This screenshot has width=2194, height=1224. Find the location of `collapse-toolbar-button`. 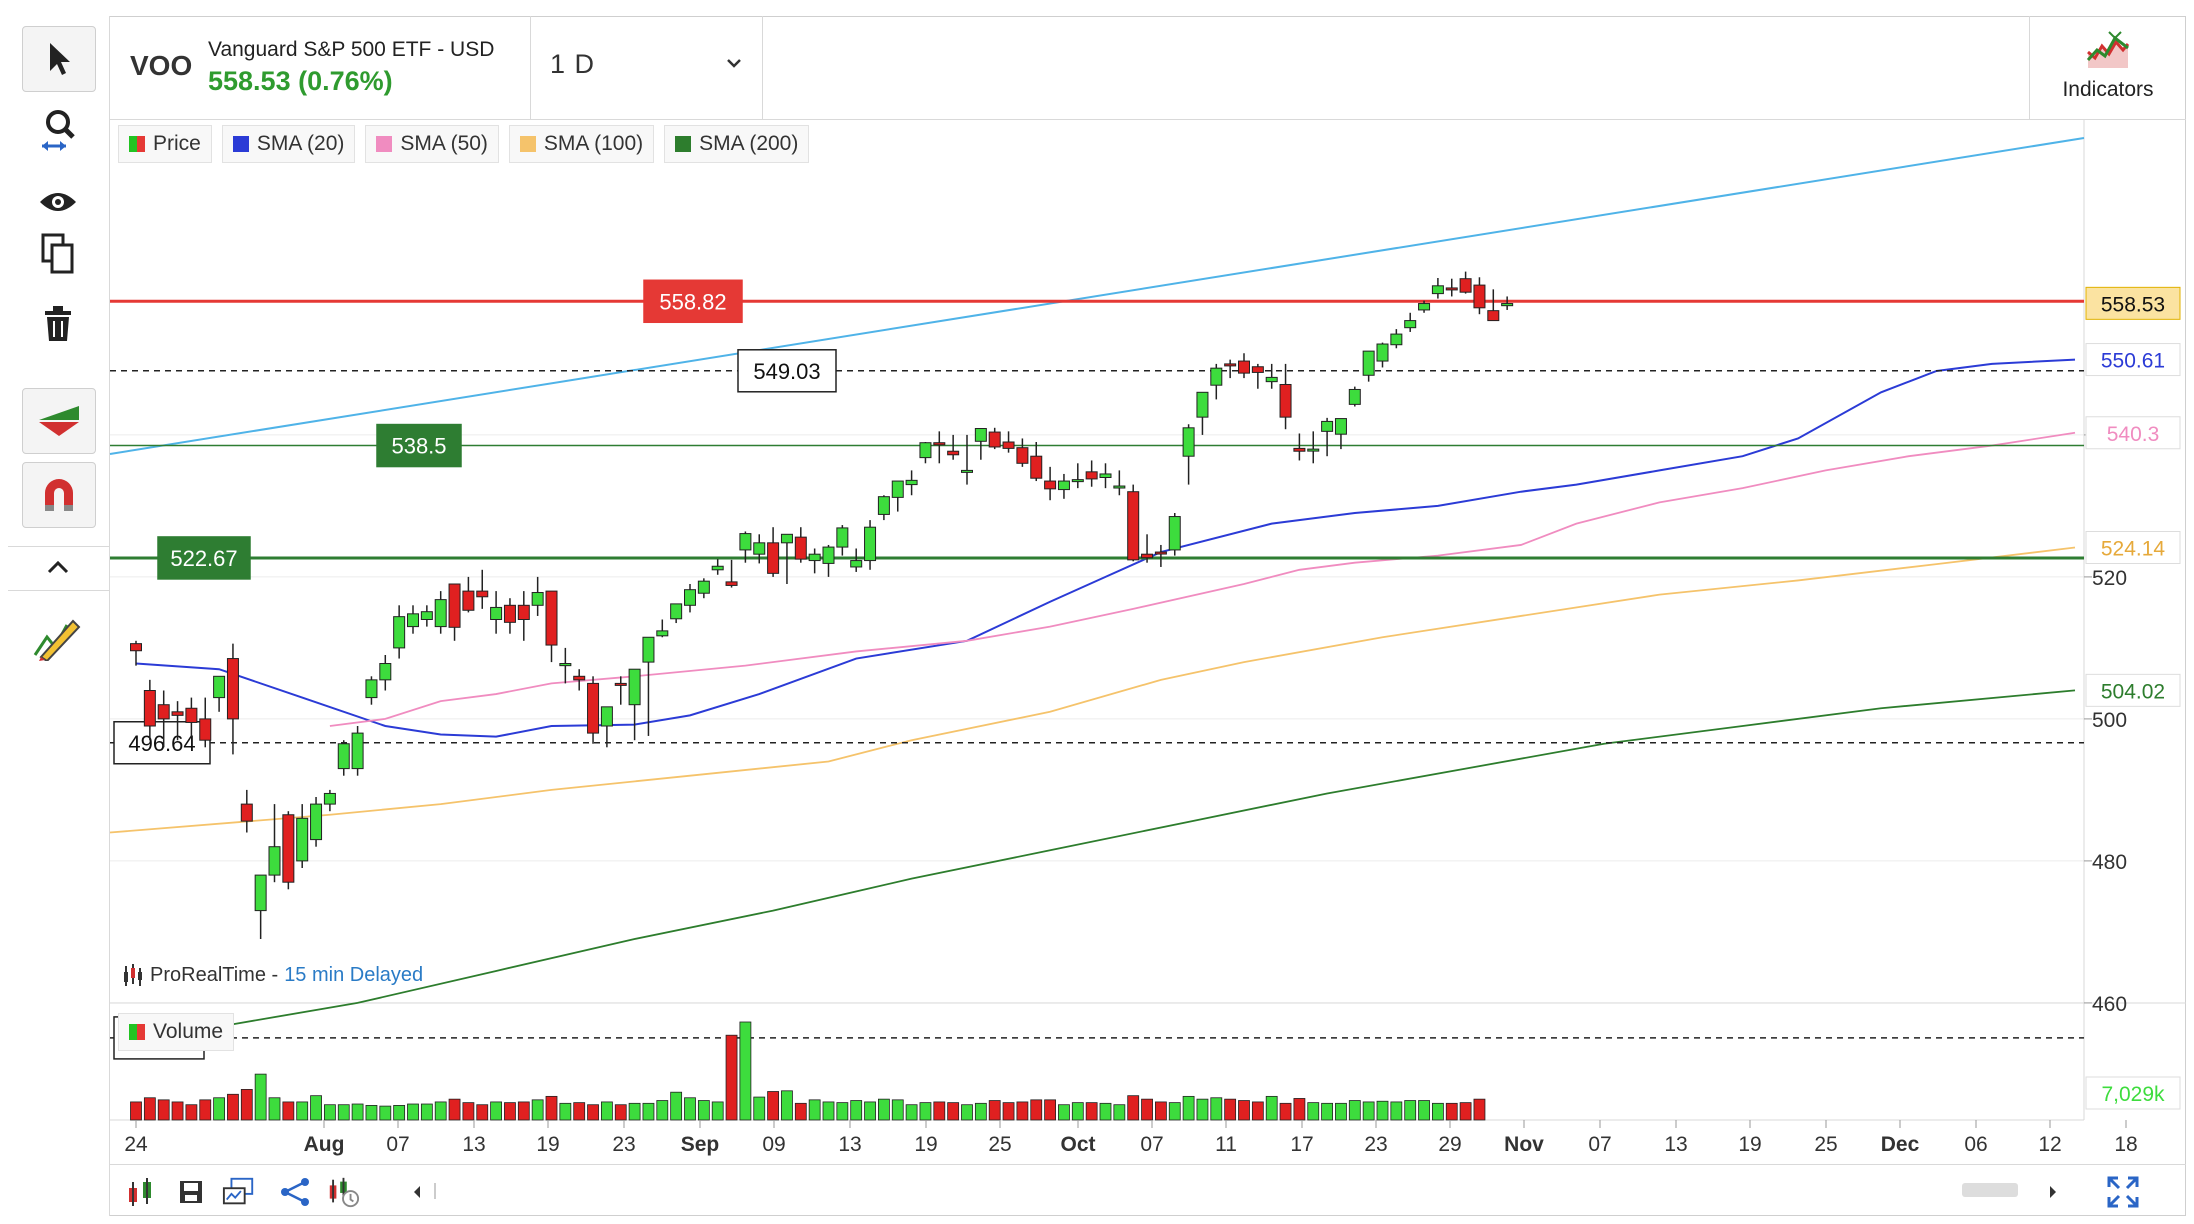

collapse-toolbar-button is located at coordinates (58, 567).